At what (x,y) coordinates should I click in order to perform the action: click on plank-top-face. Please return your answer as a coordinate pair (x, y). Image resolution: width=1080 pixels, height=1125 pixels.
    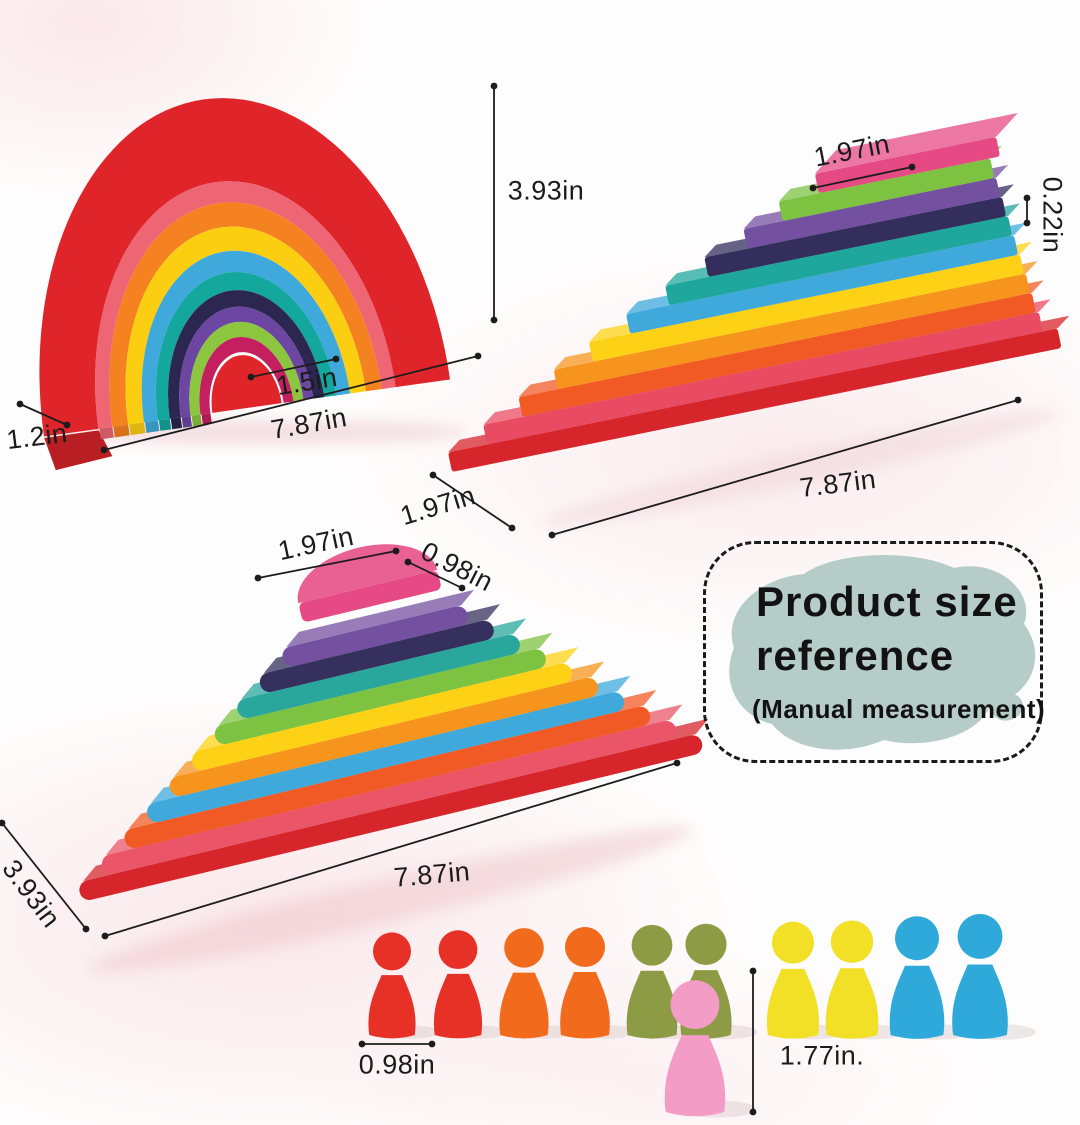
    Looking at the image, I should click on (916, 143).